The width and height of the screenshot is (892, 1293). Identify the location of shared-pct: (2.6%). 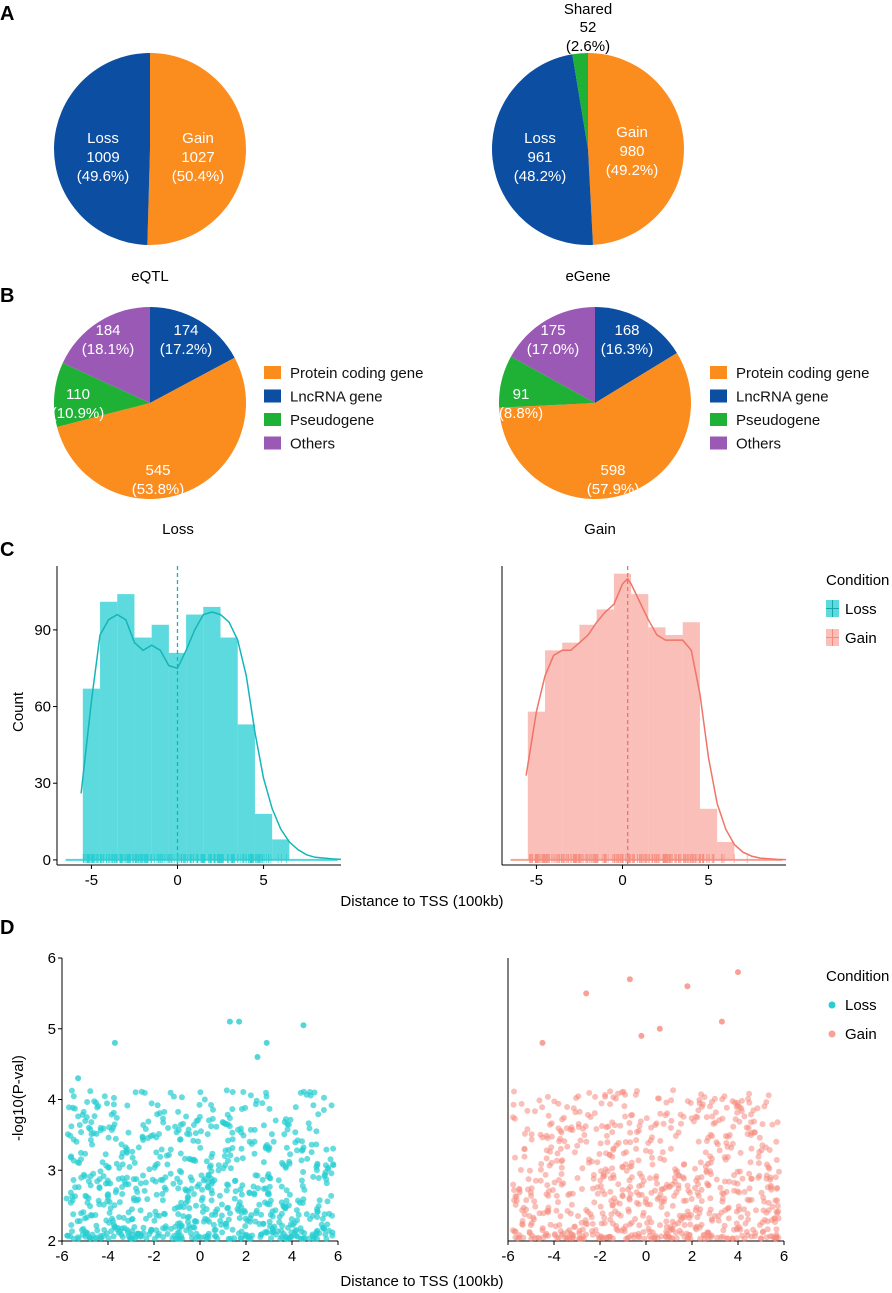
(588, 46).